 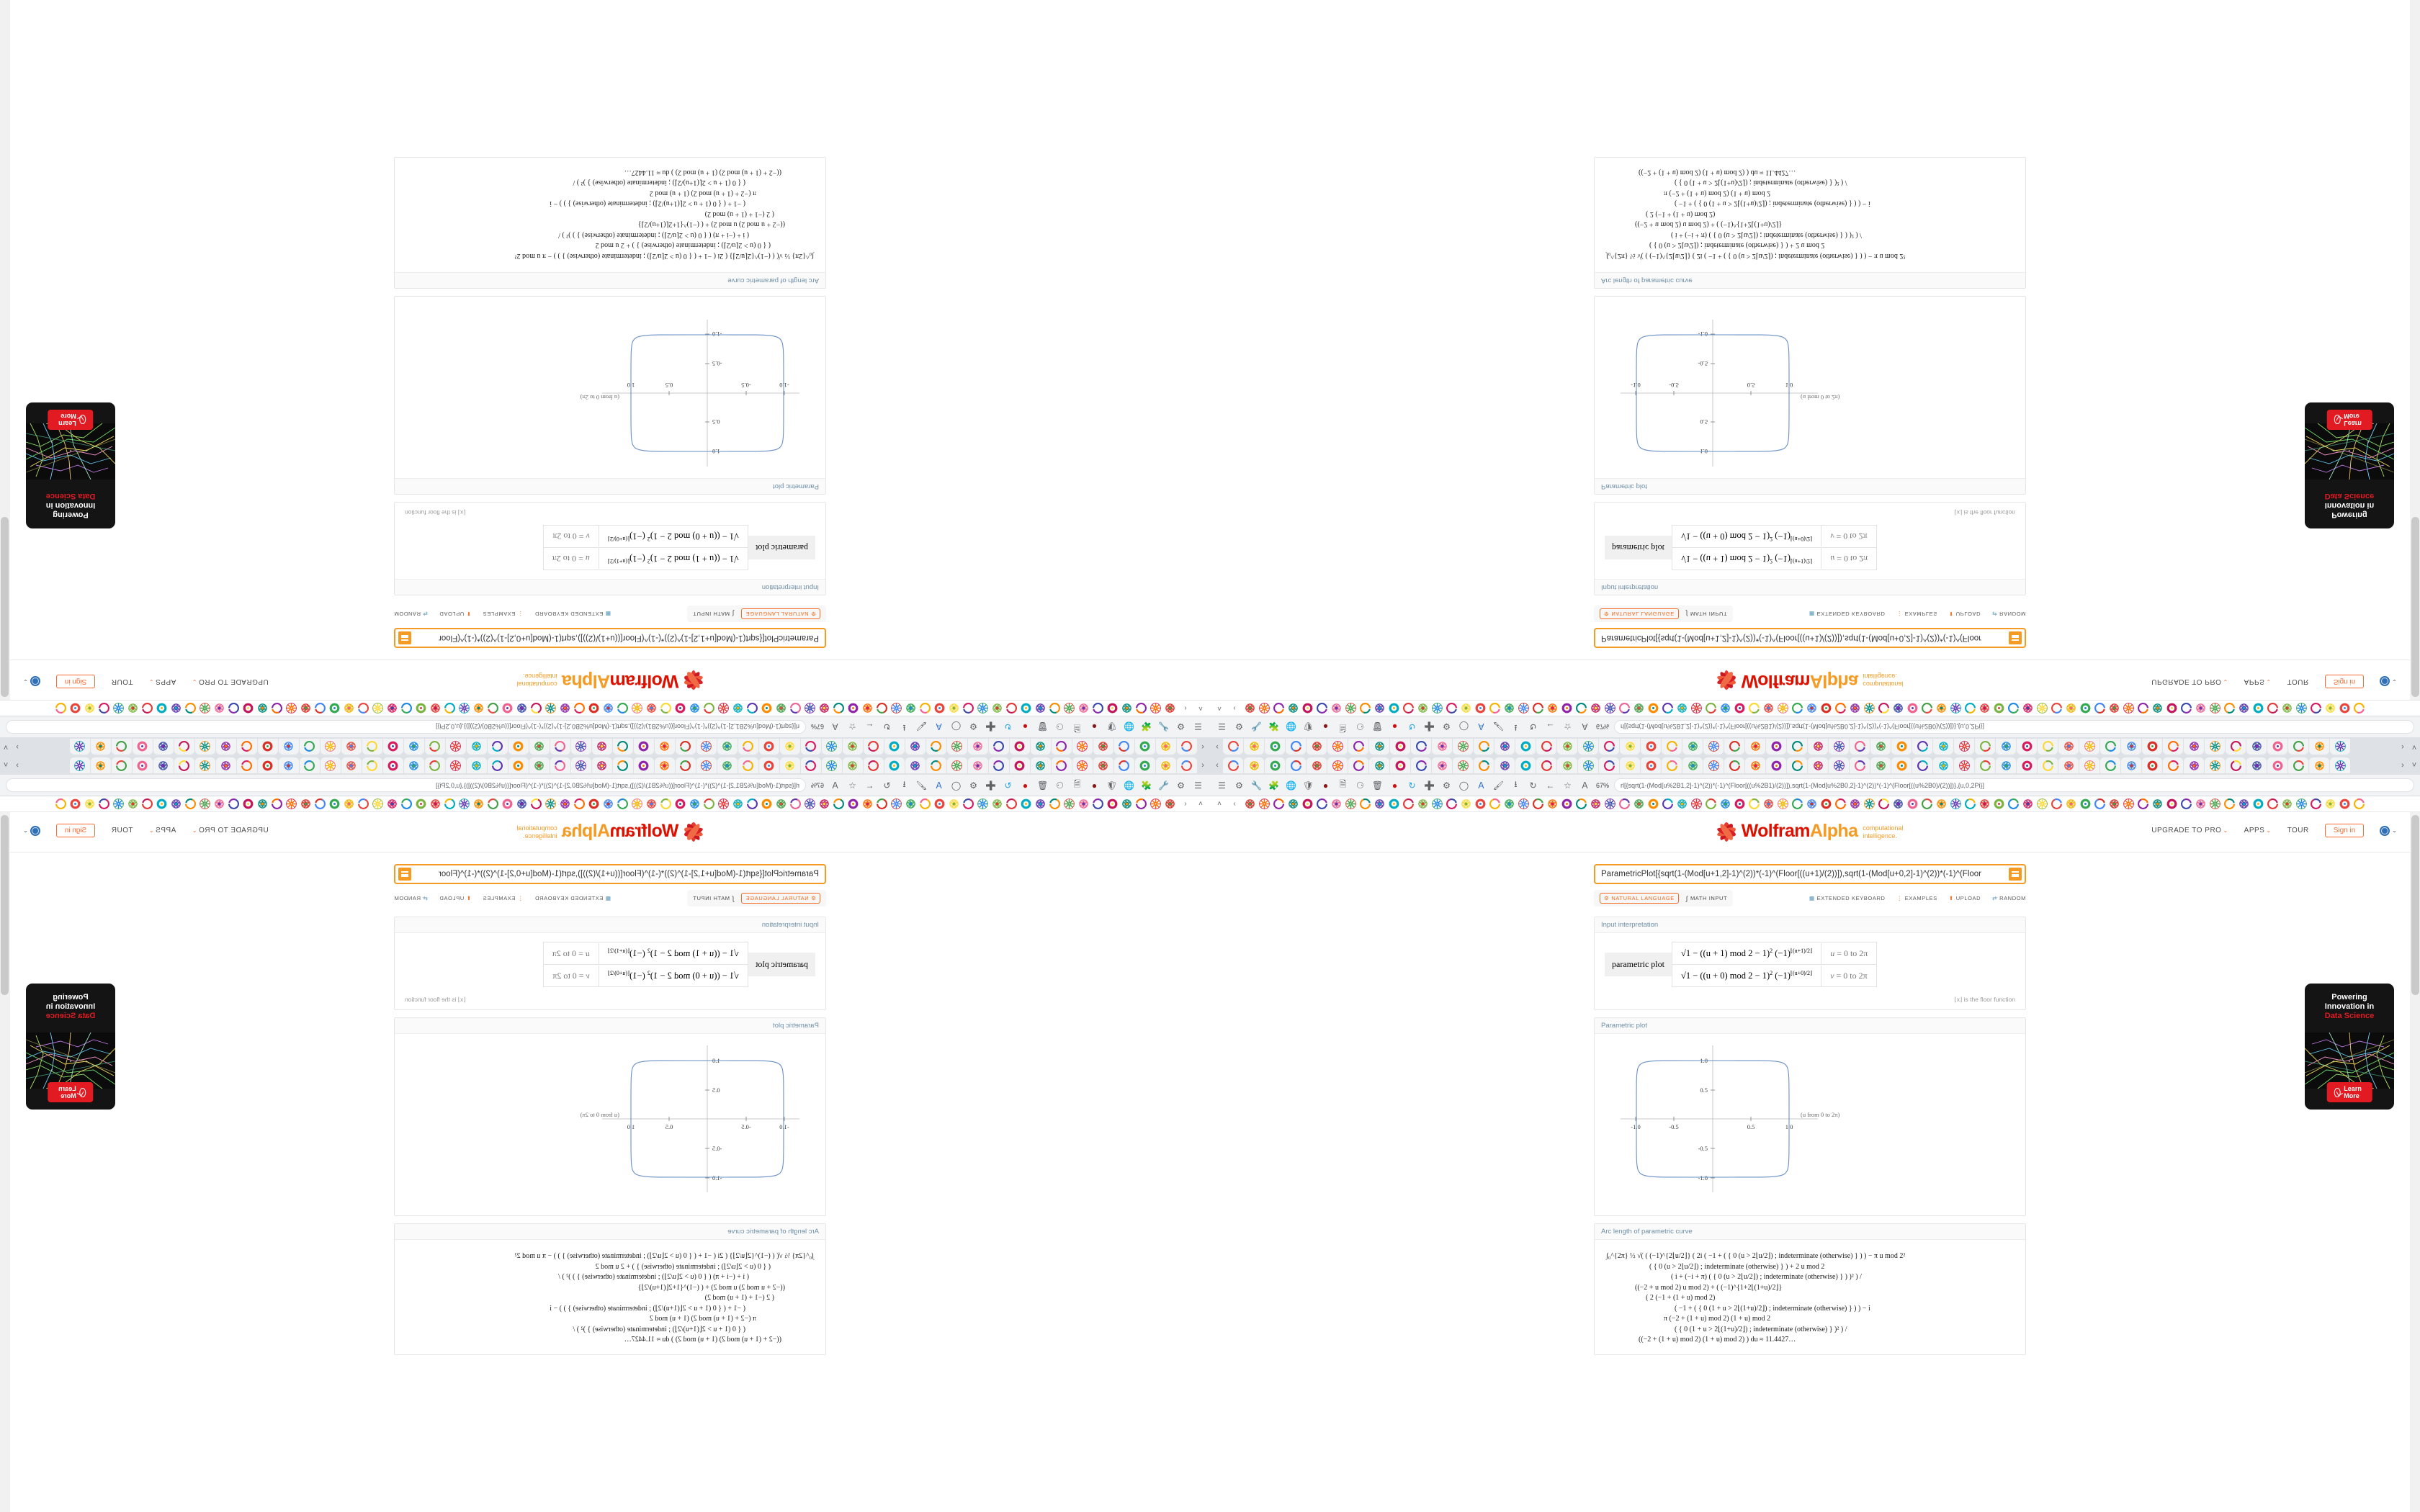 I want to click on gear-icon: ⚙, so click(x=1239, y=726).